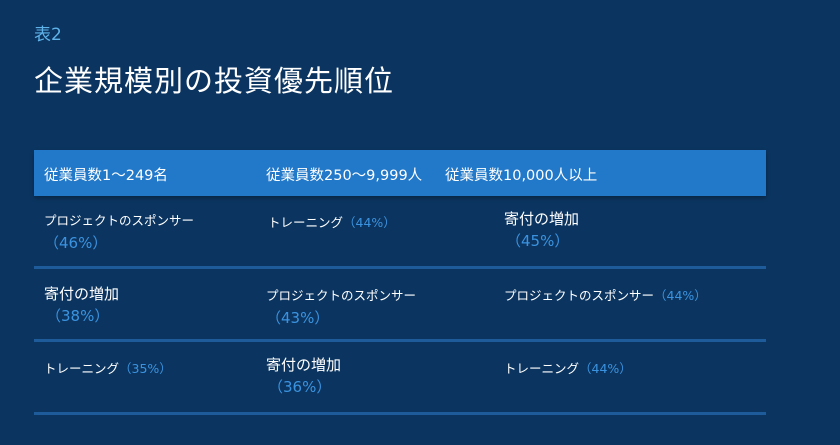  I want to click on table-header: 従業員数1～249名 従業員数250～9,999人 従業員数10,000人以上, so click(400, 173).